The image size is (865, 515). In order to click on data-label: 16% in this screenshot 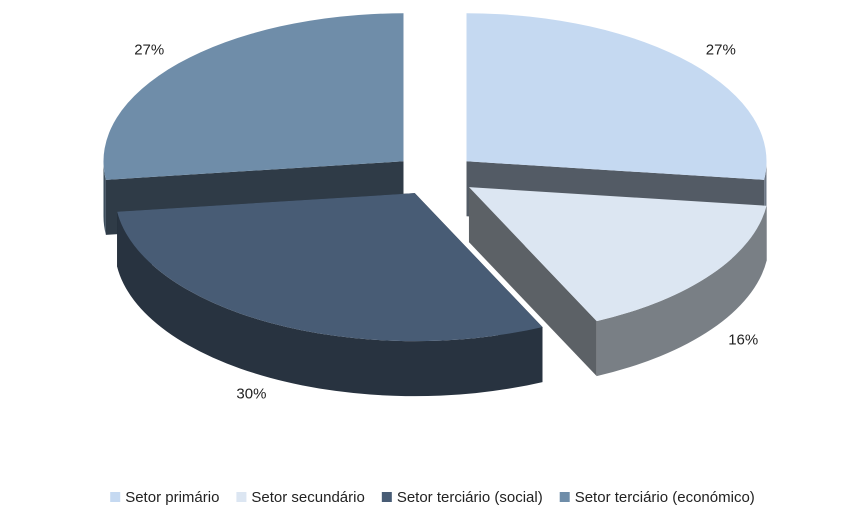, I will do `click(743, 339)`.